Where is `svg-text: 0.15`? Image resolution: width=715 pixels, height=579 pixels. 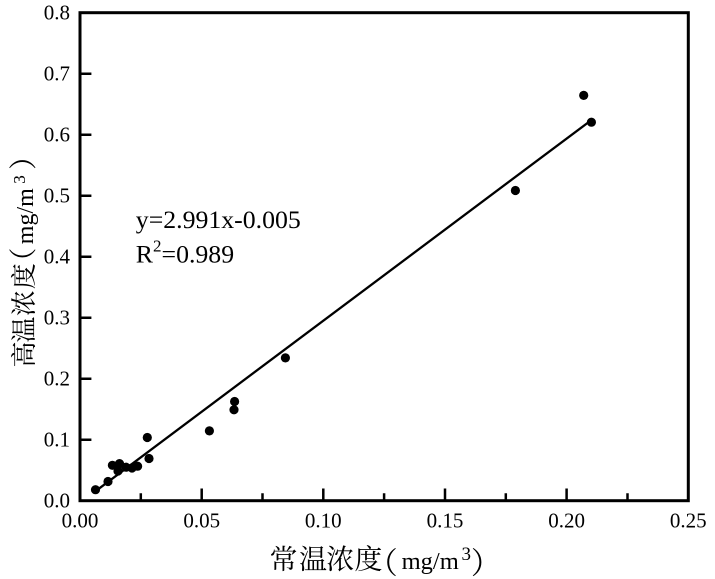 svg-text: 0.15 is located at coordinates (445, 521).